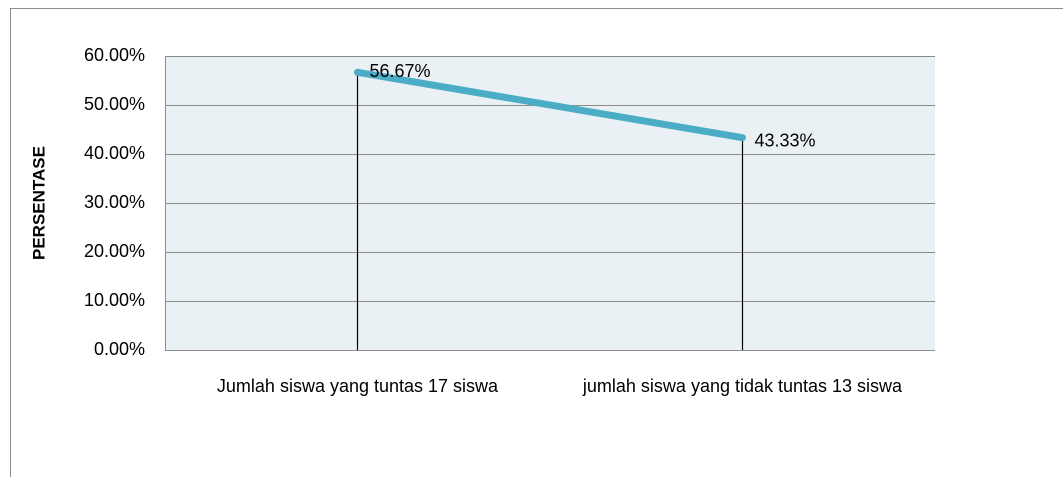 This screenshot has width=1063, height=477. Describe the element at coordinates (114, 104) in the screenshot. I see `y-tick-label: 50.00%` at that location.